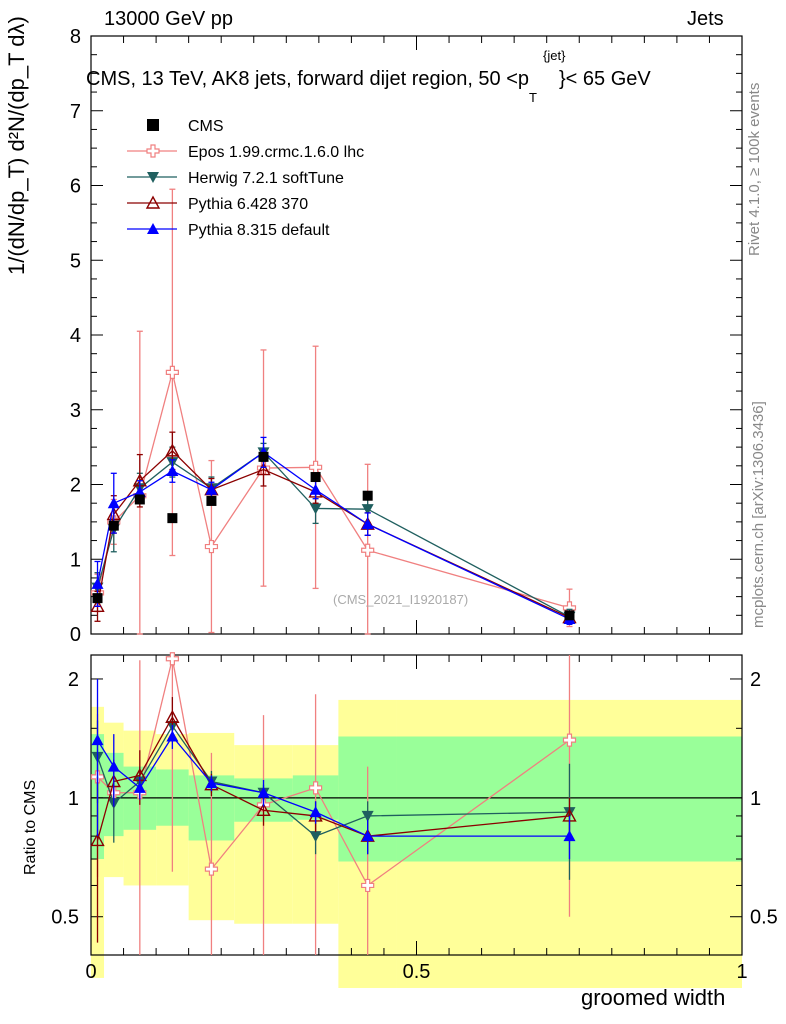 The width and height of the screenshot is (786, 1024). Describe the element at coordinates (206, 126) in the screenshot. I see `legend-label-cms: CMS` at that location.